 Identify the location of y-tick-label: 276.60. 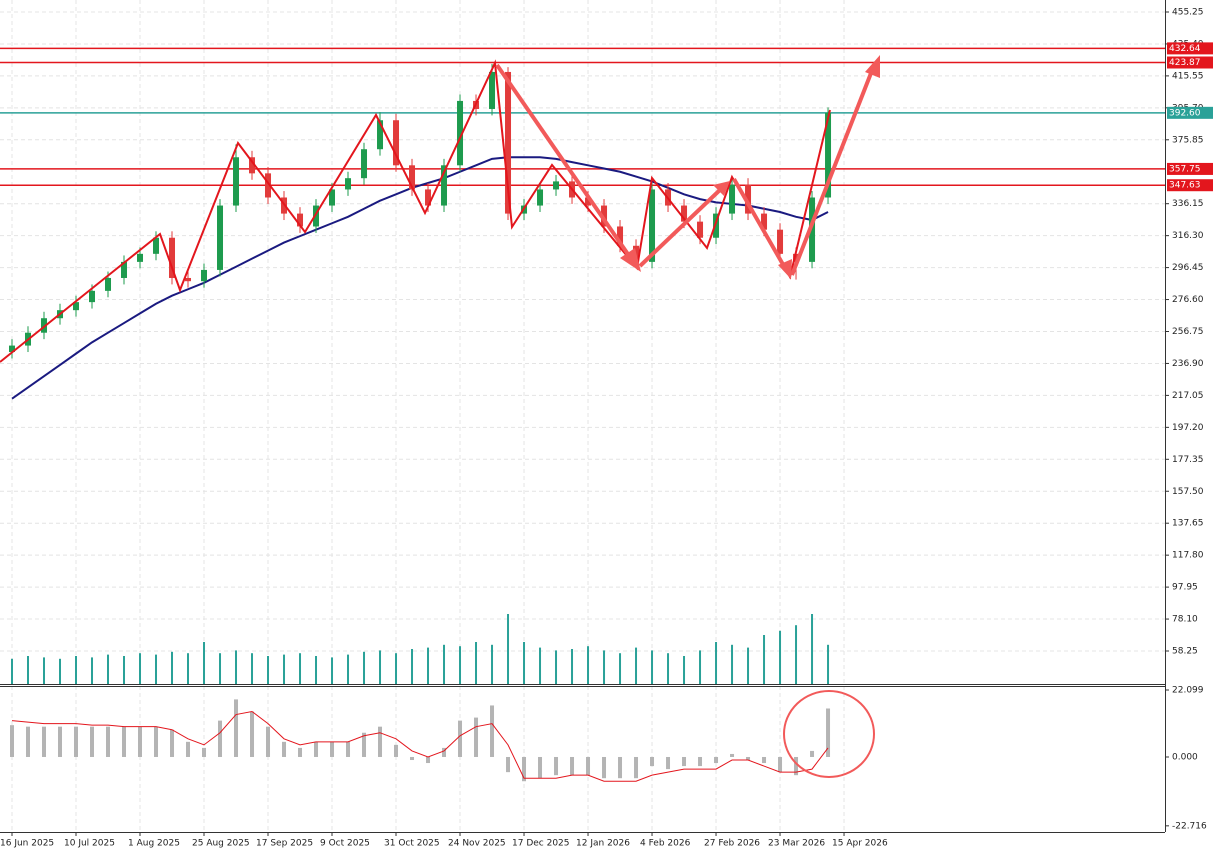
(1188, 300).